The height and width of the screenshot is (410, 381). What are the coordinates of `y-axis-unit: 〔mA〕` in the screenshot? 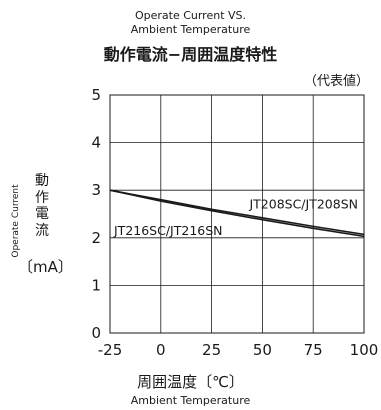 It's located at (45, 267).